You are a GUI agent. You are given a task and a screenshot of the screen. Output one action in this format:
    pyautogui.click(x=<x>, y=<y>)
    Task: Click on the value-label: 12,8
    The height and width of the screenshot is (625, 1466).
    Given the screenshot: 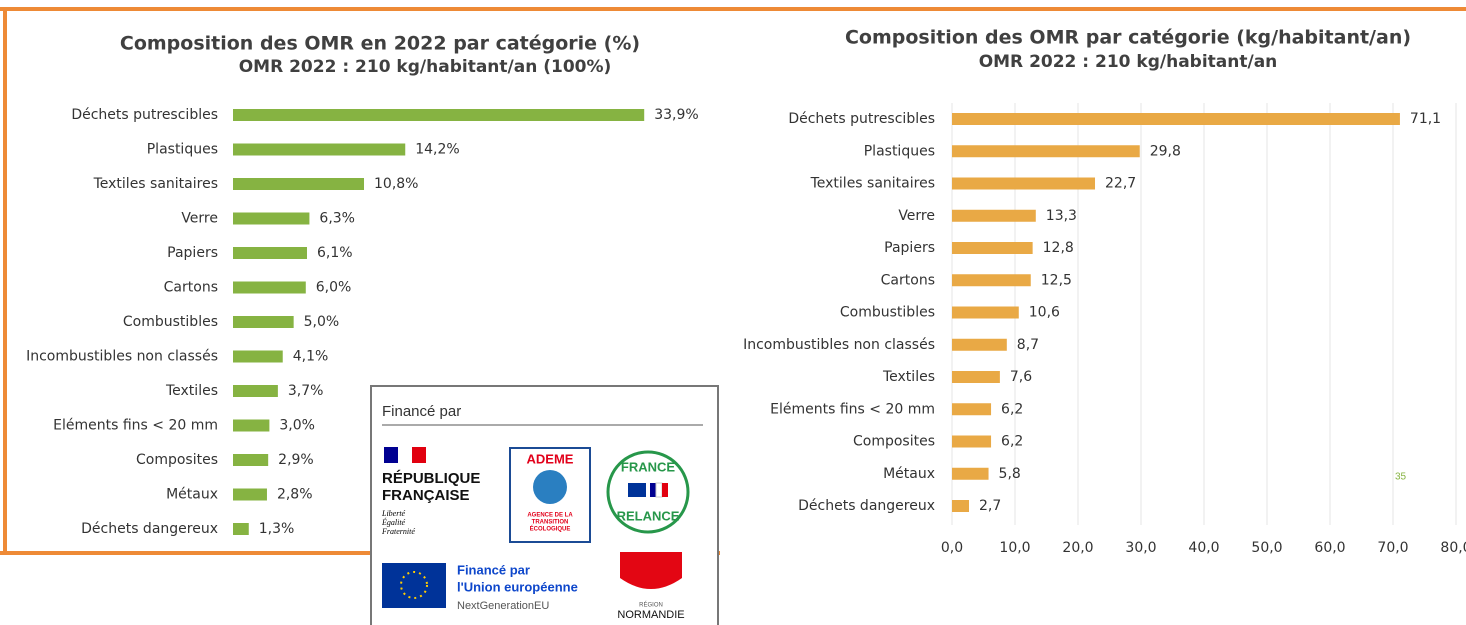 What is the action you would take?
    pyautogui.click(x=1058, y=248)
    